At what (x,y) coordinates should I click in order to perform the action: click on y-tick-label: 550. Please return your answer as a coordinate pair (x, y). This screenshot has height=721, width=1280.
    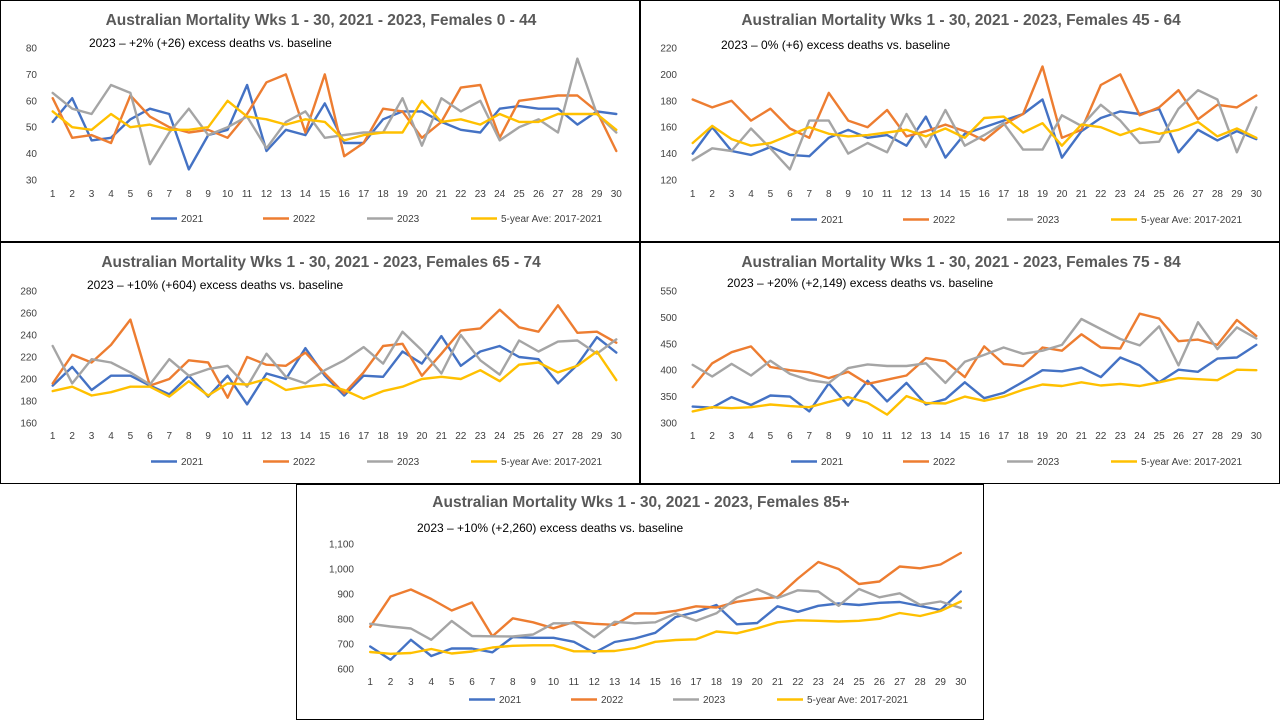
    Looking at the image, I should click on (668, 292).